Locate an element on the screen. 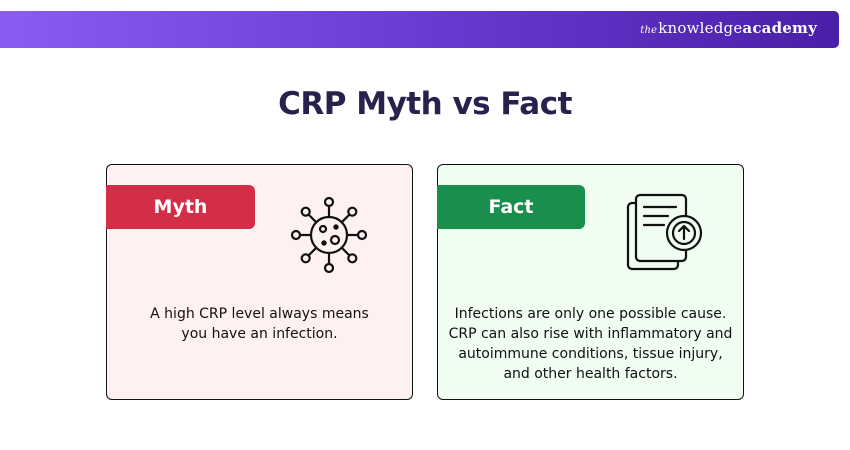 Image resolution: width=850 pixels, height=450 pixels. myth-tag: Myth is located at coordinates (180, 207).